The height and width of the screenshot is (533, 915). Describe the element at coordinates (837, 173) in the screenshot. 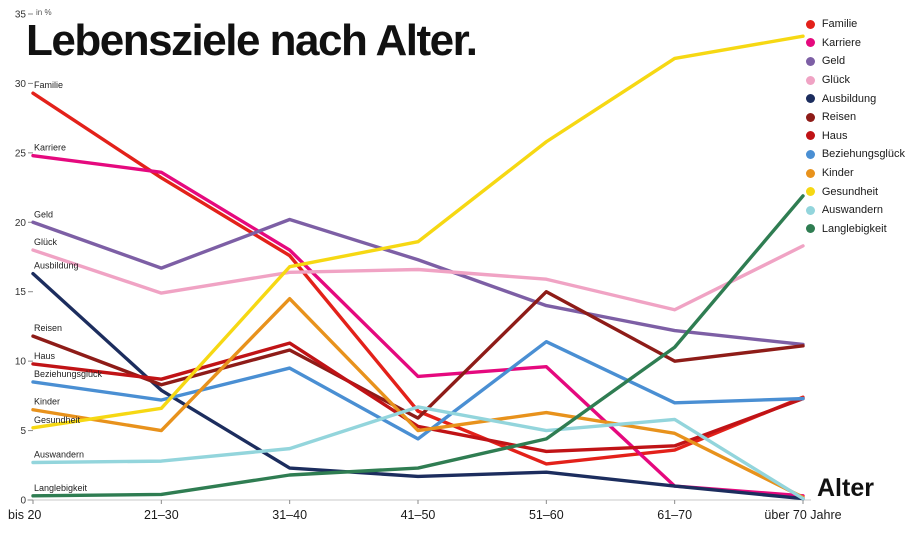

I see `legend-label: Kinder` at that location.